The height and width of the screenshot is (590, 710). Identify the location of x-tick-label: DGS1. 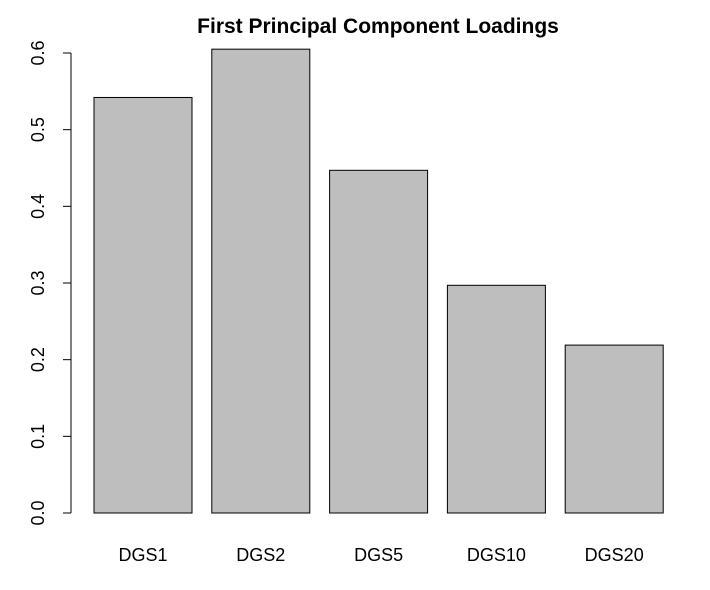
(142, 555).